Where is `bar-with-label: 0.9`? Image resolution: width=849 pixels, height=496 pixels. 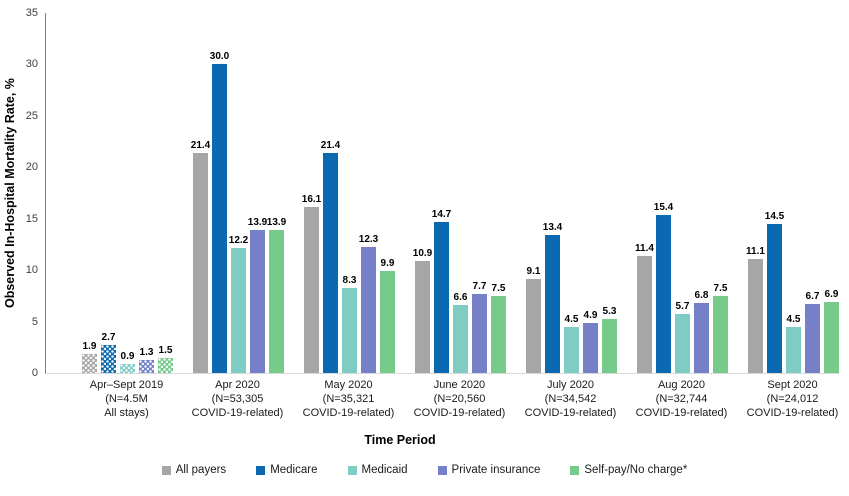 bar-with-label: 0.9 is located at coordinates (127, 362).